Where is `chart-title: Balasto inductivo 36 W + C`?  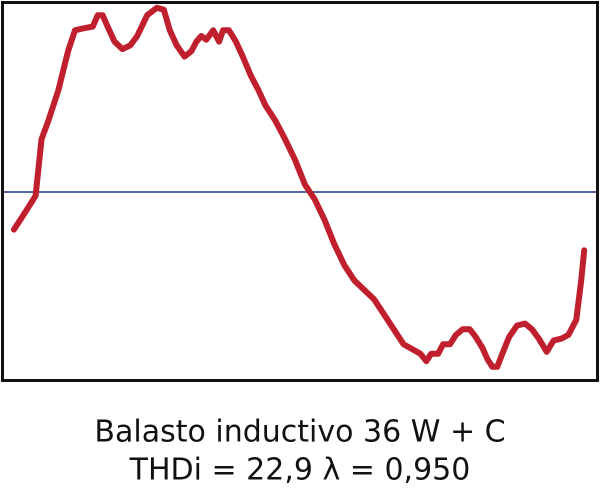
chart-title: Balasto inductivo 36 W + C is located at coordinates (299, 432).